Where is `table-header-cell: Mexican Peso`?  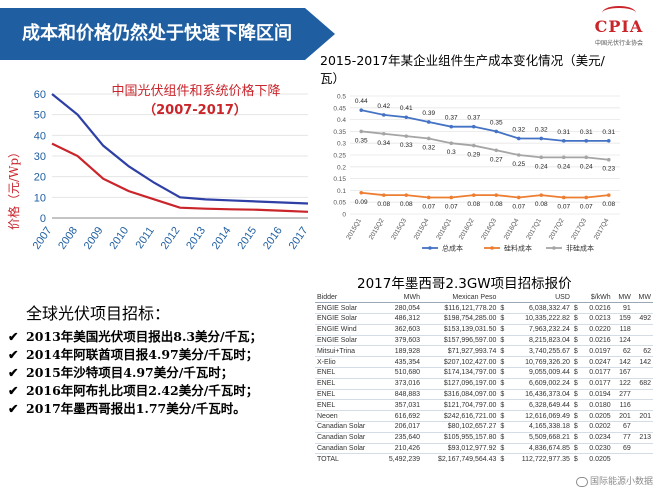
table-header-cell: Mexican Peso is located at coordinates (460, 298).